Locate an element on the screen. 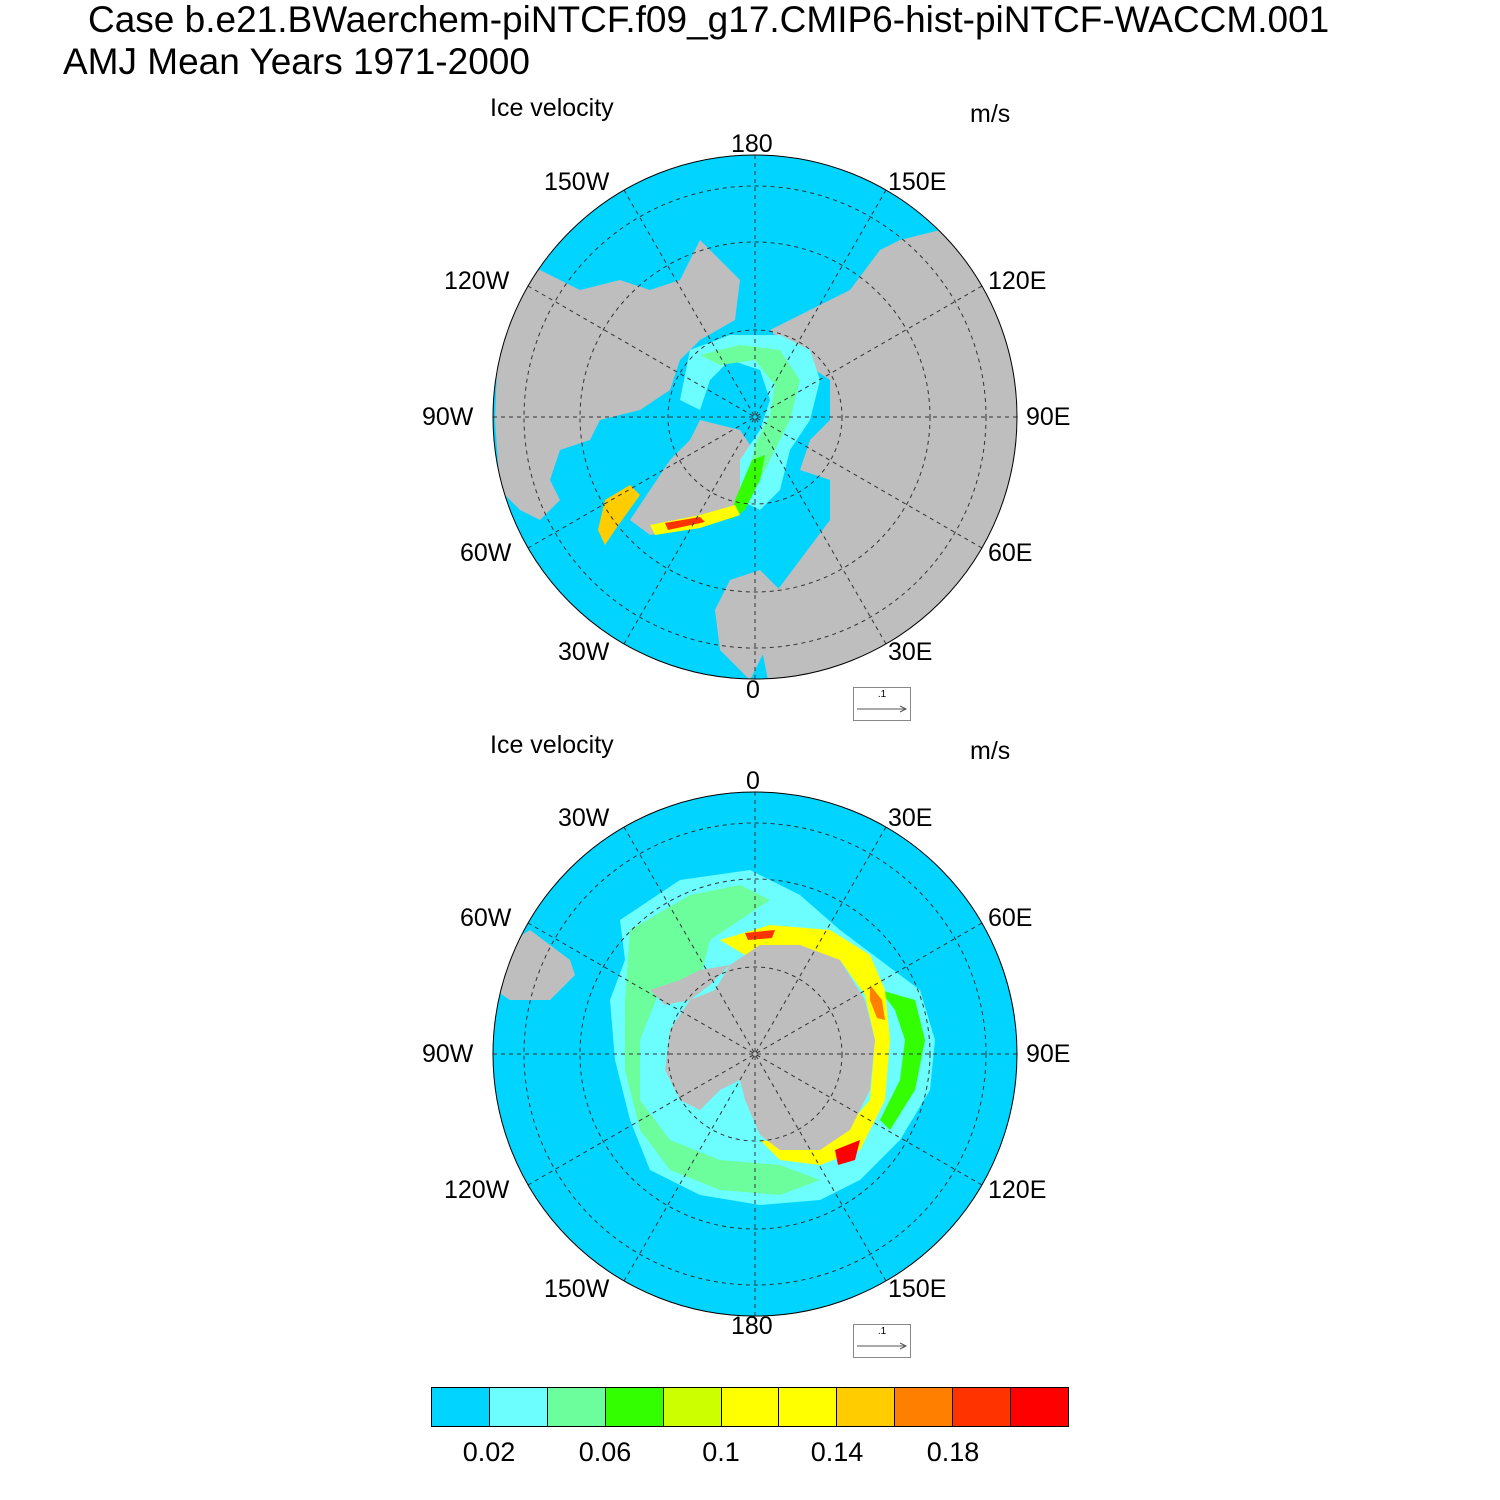 The height and width of the screenshot is (1500, 1500). south-lon-label-top: 0 is located at coordinates (753, 781).